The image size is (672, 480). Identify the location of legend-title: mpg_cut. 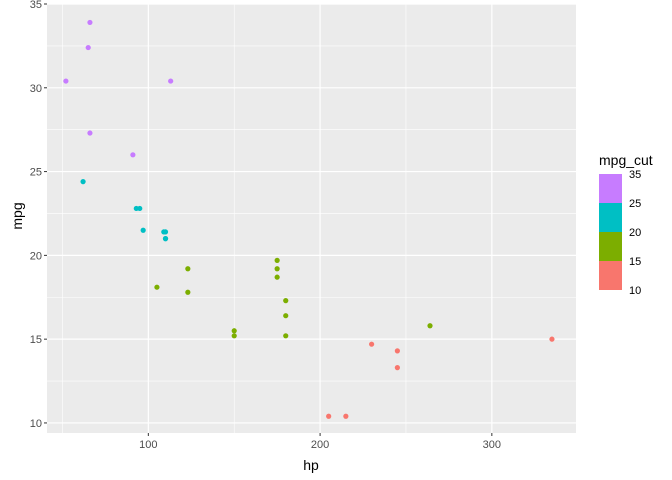
(626, 160).